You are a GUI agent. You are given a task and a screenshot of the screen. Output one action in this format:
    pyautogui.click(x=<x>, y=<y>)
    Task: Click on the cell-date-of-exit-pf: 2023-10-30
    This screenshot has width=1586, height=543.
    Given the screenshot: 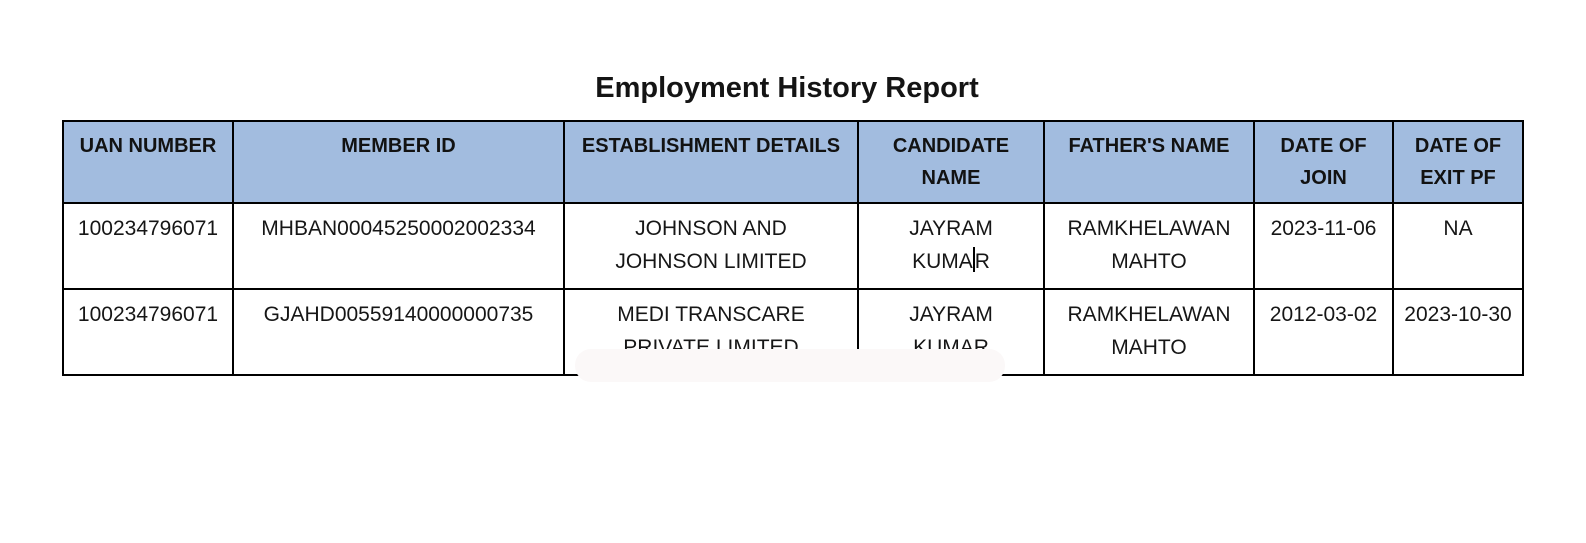 What is the action you would take?
    pyautogui.click(x=1458, y=331)
    